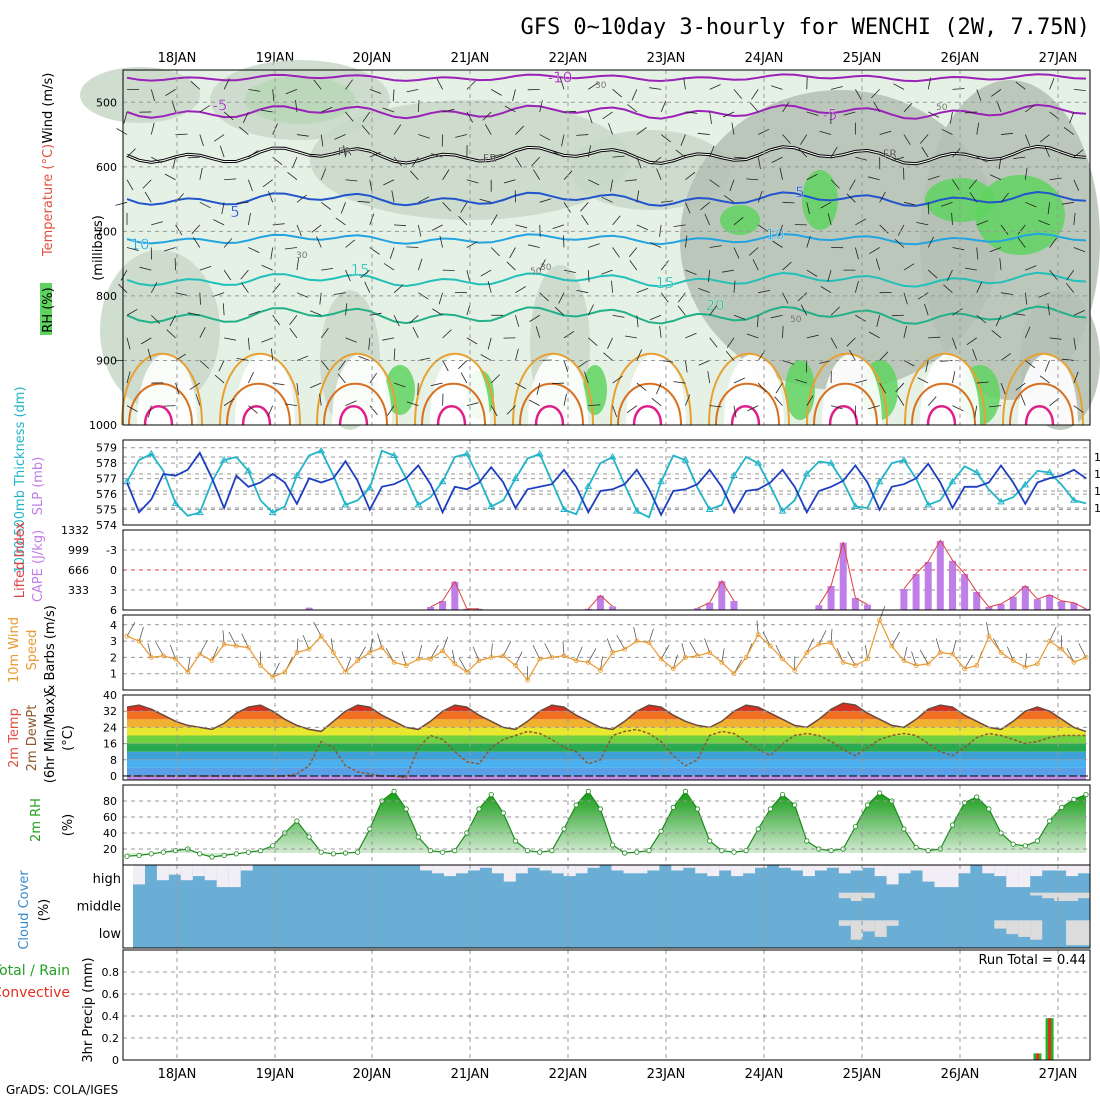 This screenshot has width=1100, height=1104. I want to click on date-label-top: 21JAN, so click(470, 58).